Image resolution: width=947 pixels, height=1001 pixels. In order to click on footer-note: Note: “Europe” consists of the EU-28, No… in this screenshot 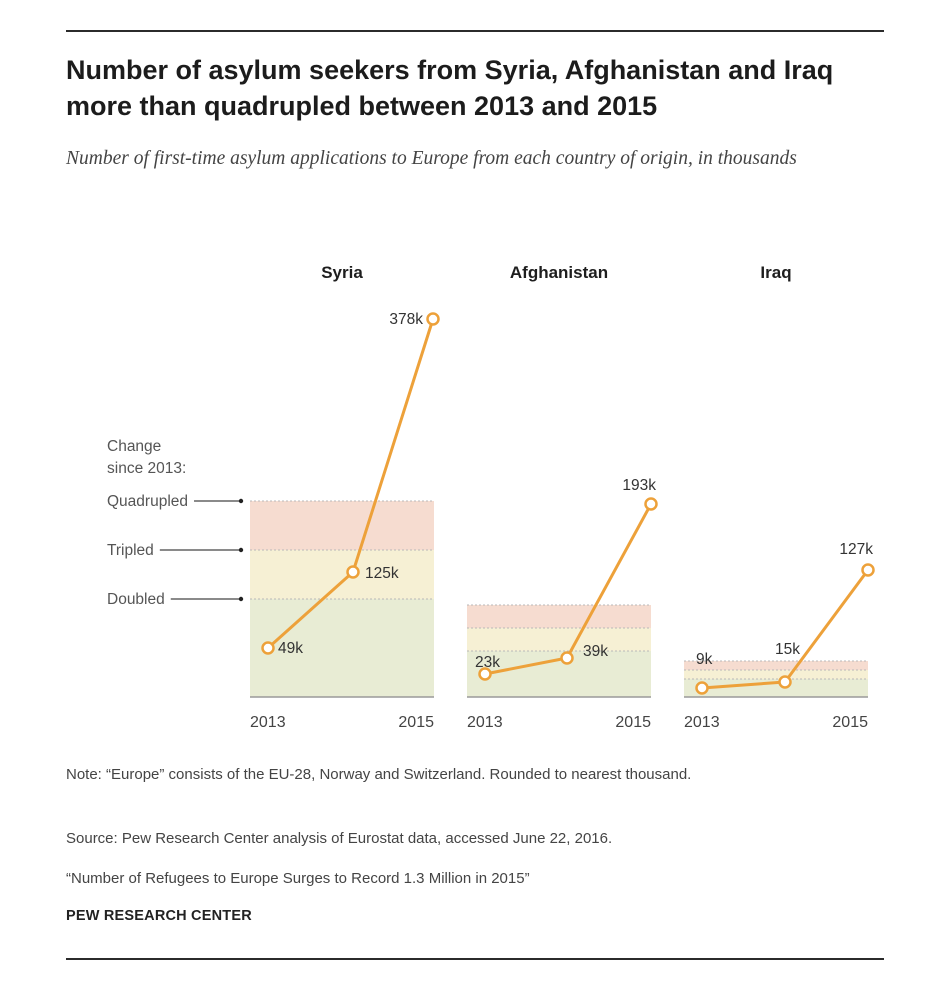, I will do `click(379, 774)`.